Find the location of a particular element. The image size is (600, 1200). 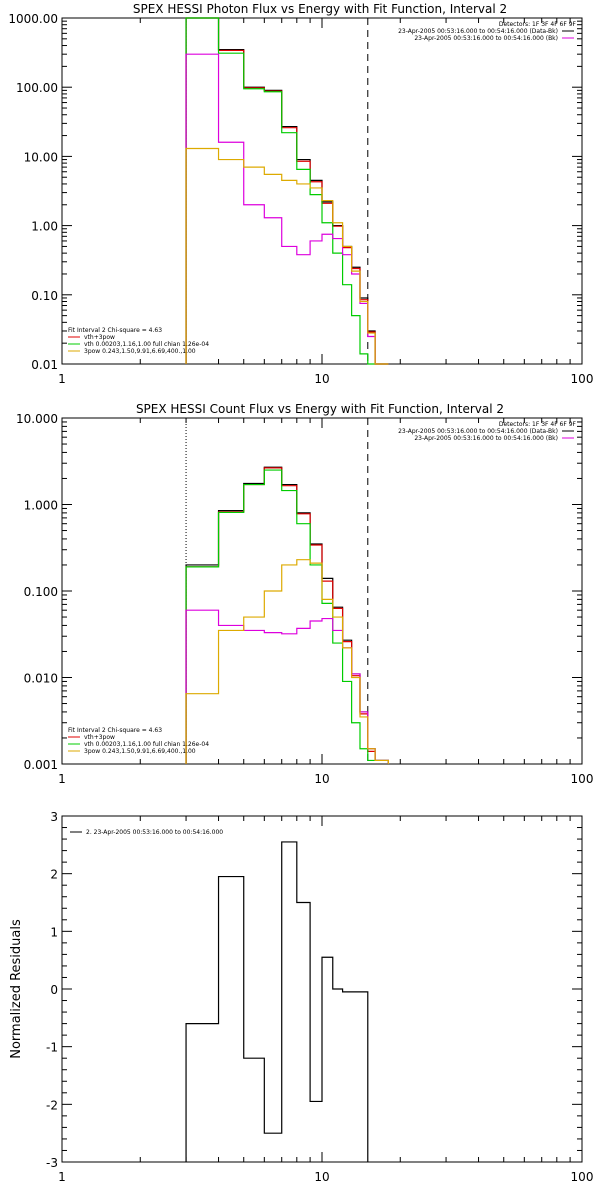

y-tick-label: 0.001 is located at coordinates (41, 765).